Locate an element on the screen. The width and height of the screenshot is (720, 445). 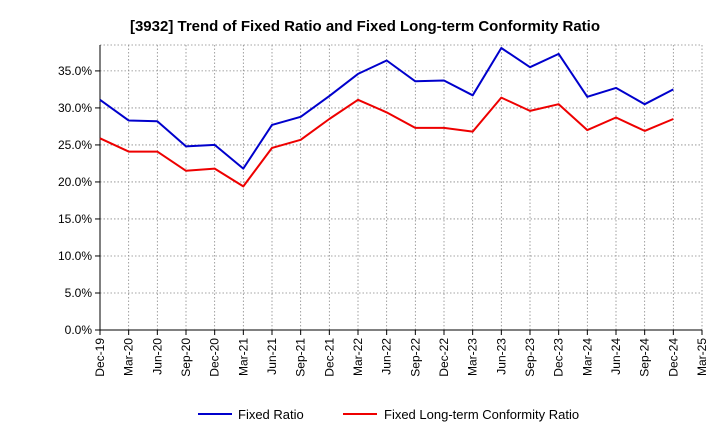
legend-label: Fixed Long-term Conformity Ratio is located at coordinates (481, 414).